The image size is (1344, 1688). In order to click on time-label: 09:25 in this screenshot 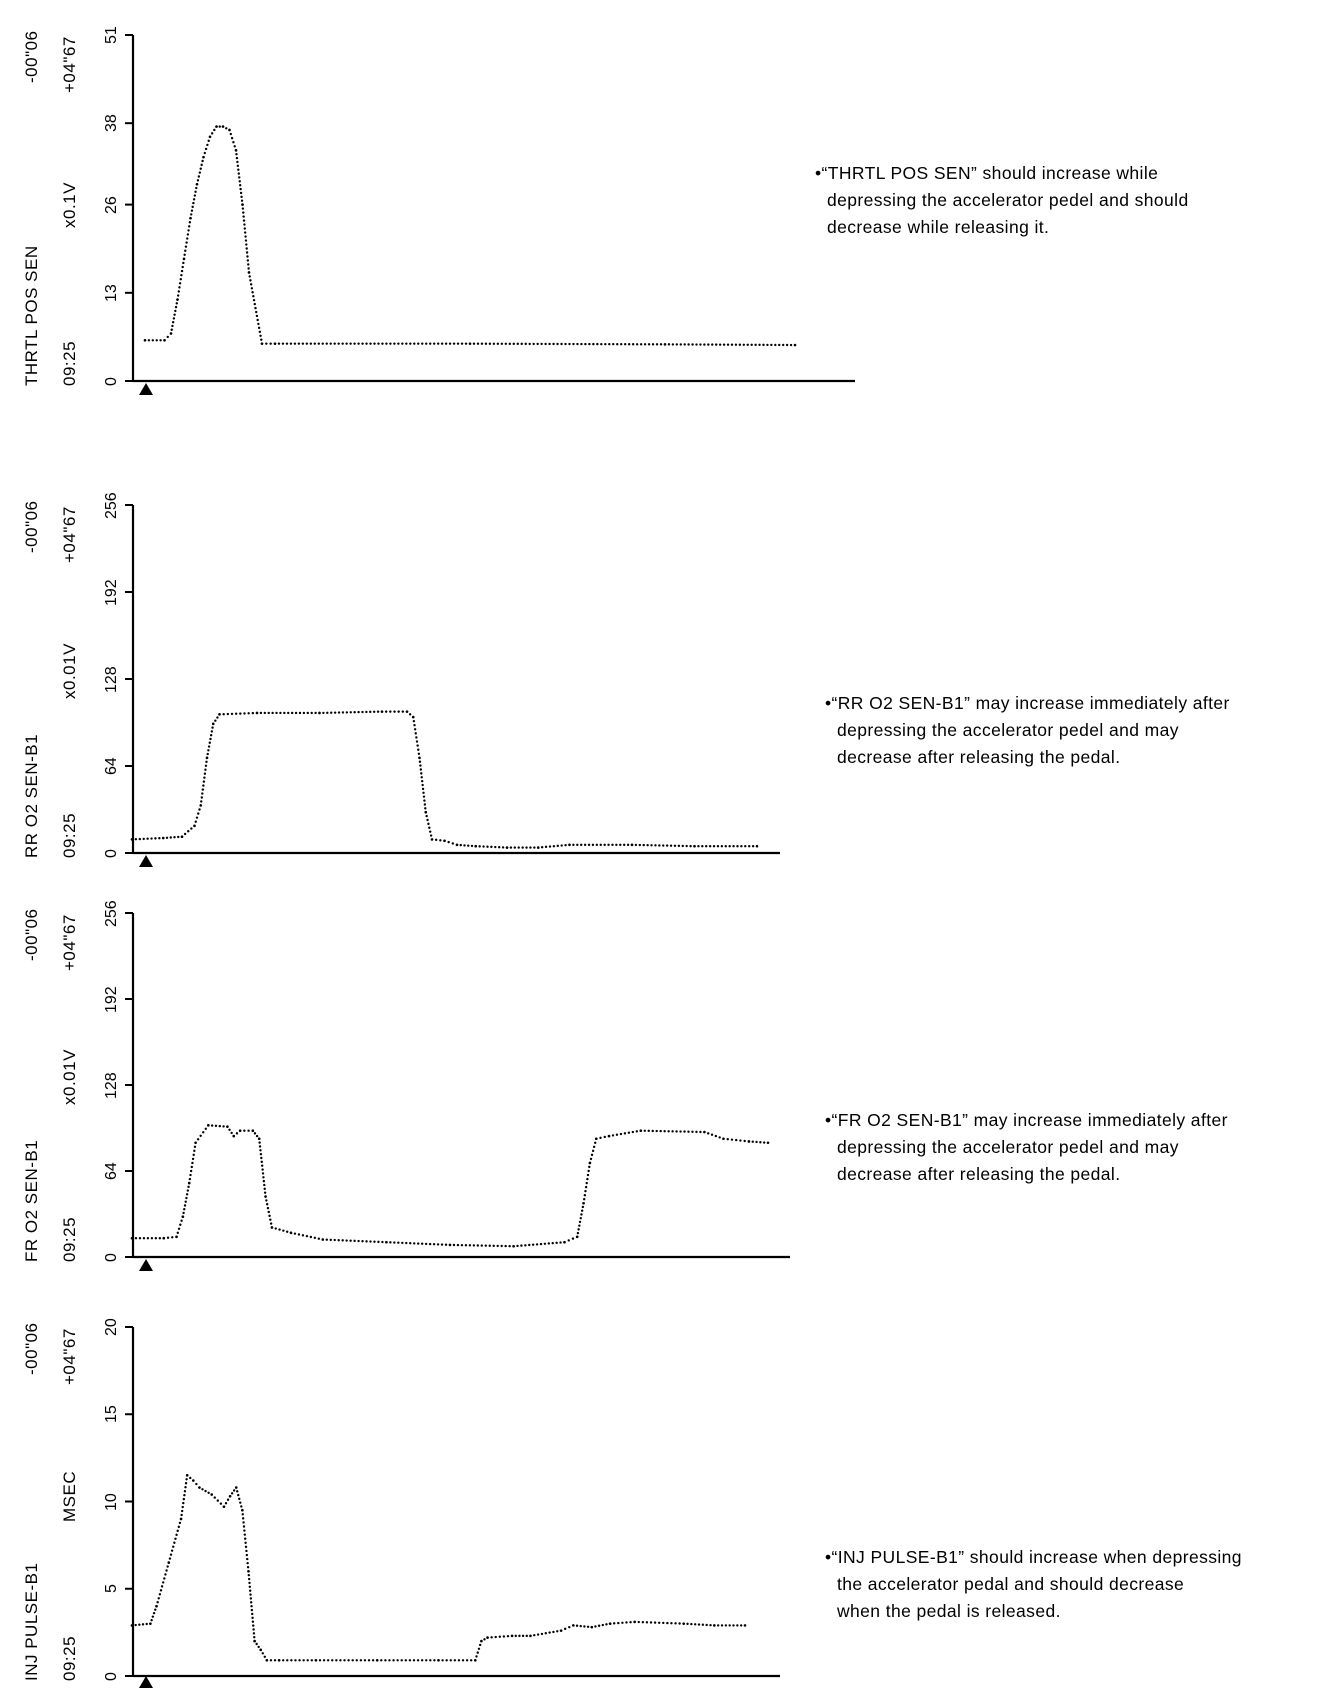, I will do `click(69, 1658)`.